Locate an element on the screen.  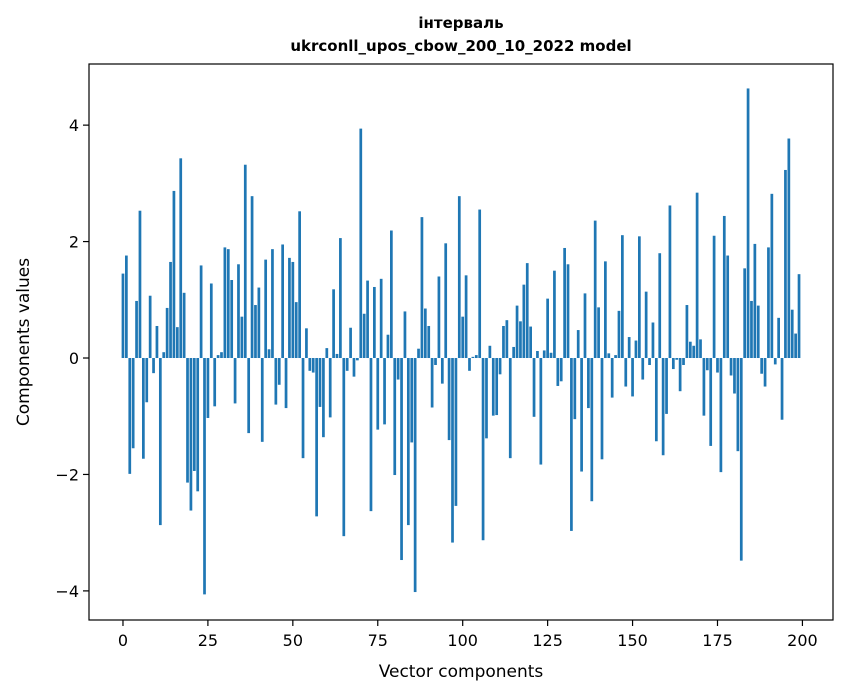
x-tick-label: 175 is located at coordinates (717, 640).